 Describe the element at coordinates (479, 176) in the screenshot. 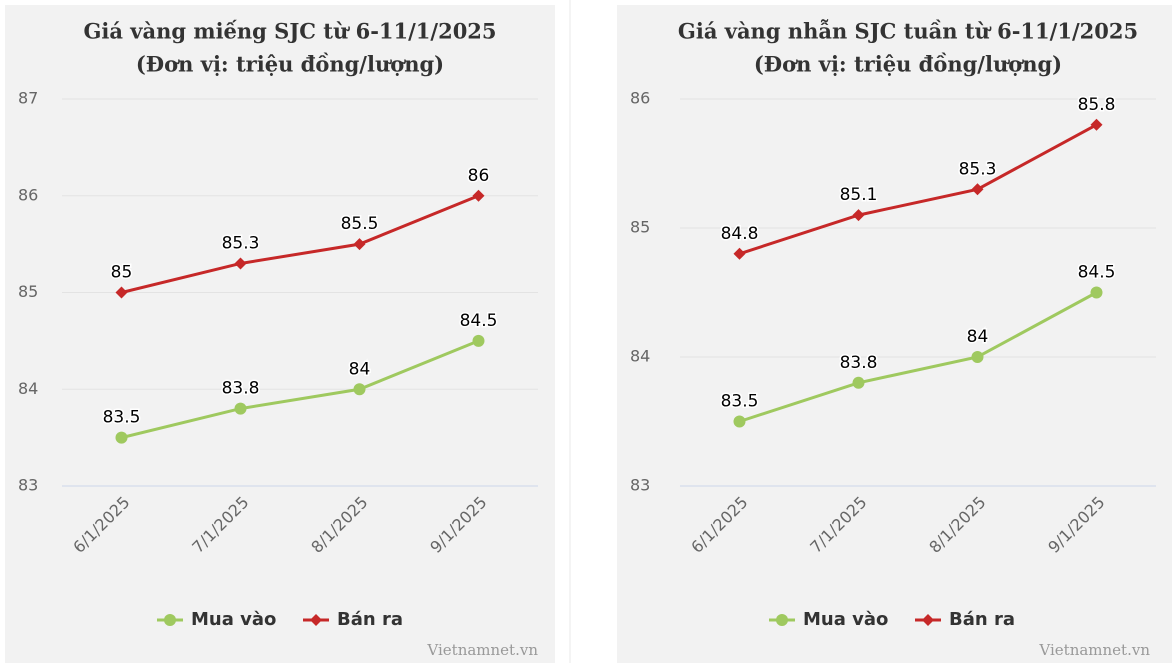

I see `data-label: 86` at that location.